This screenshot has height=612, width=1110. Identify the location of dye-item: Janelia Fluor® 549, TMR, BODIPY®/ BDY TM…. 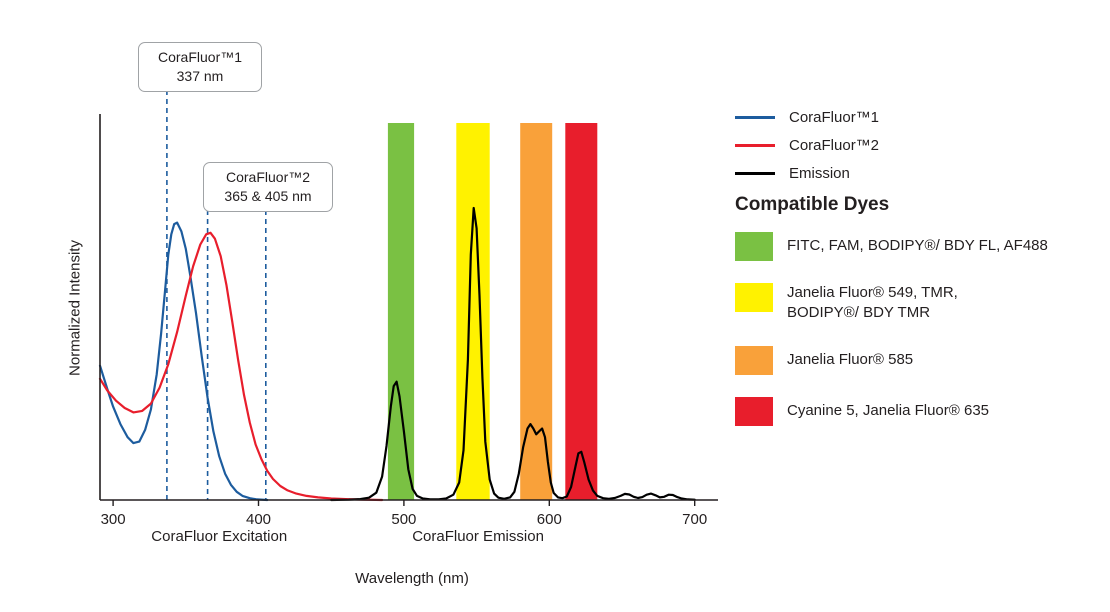
(917, 303).